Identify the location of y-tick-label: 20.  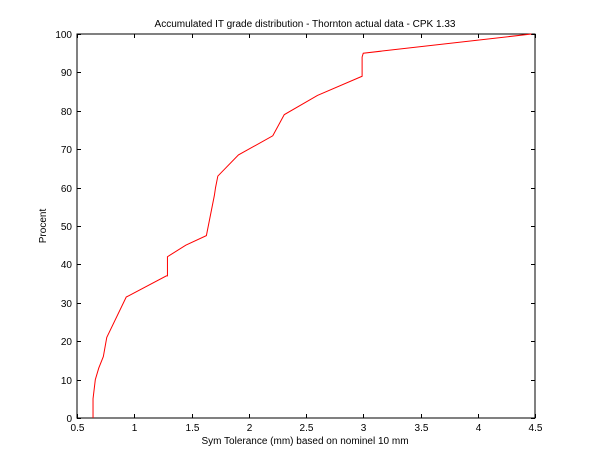
(67, 342).